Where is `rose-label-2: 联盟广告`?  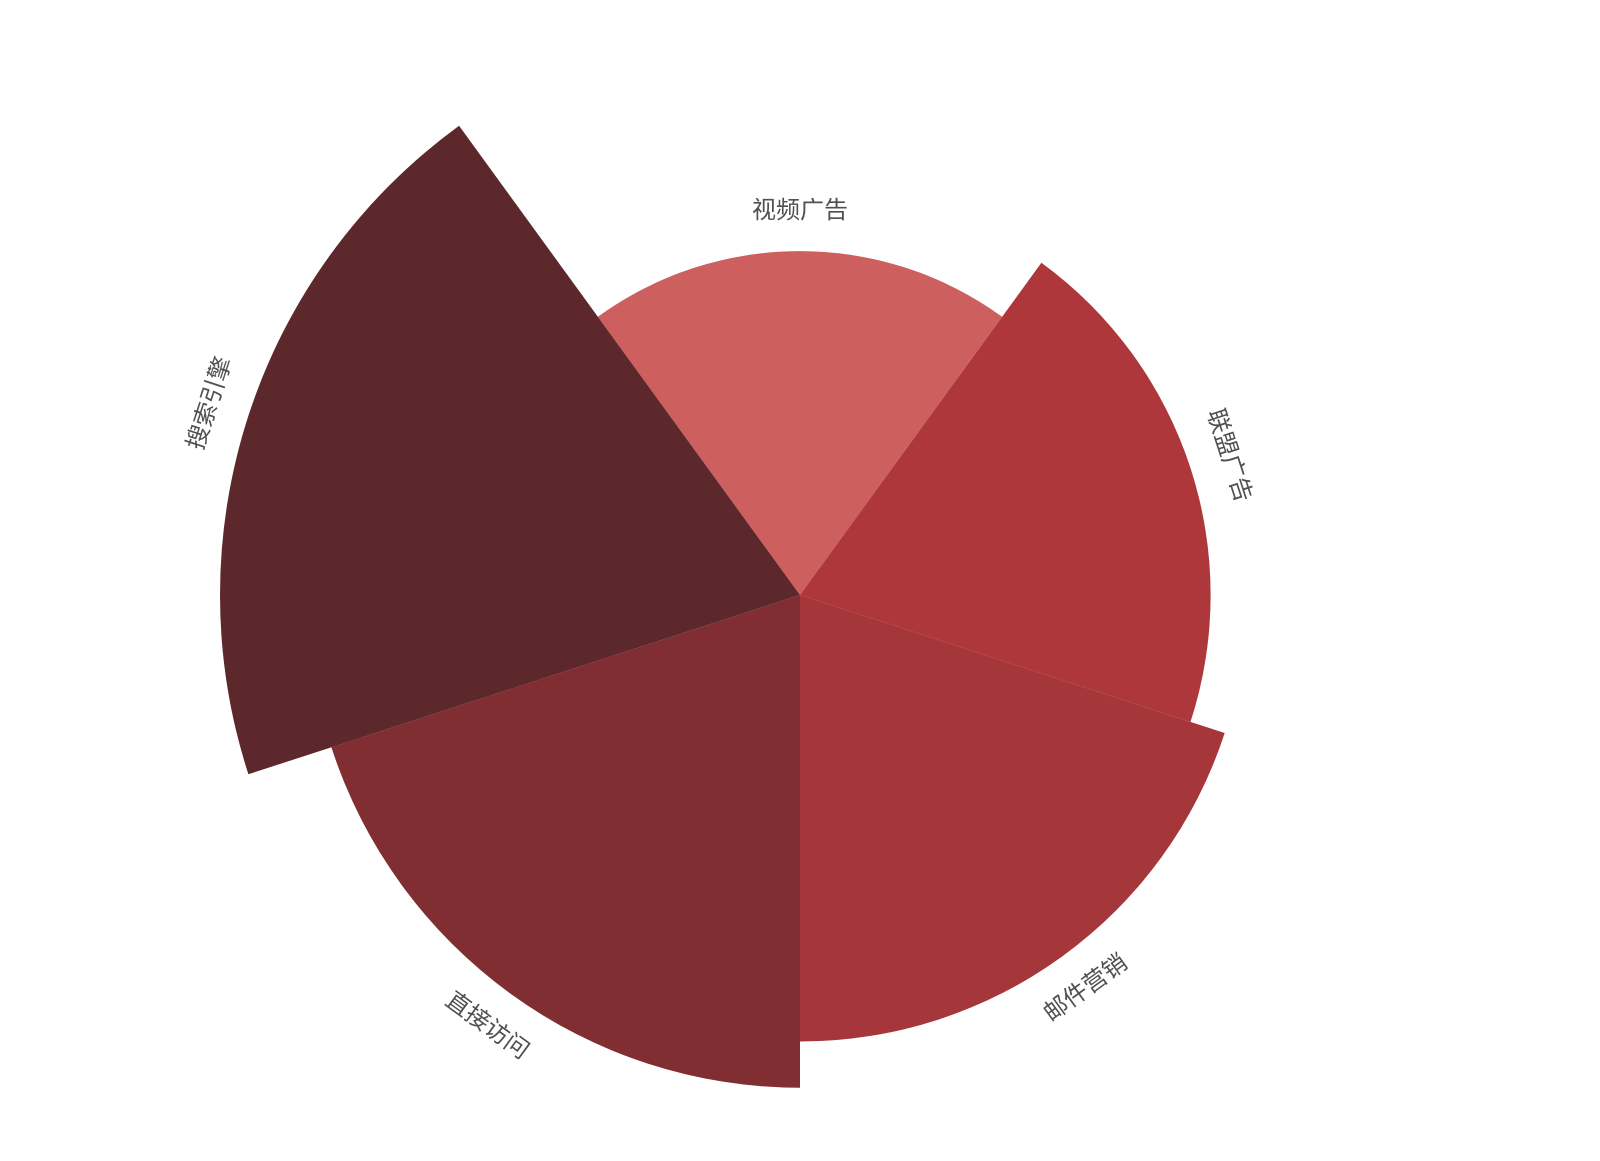 rose-label-2: 联盟广告 is located at coordinates (1229, 455).